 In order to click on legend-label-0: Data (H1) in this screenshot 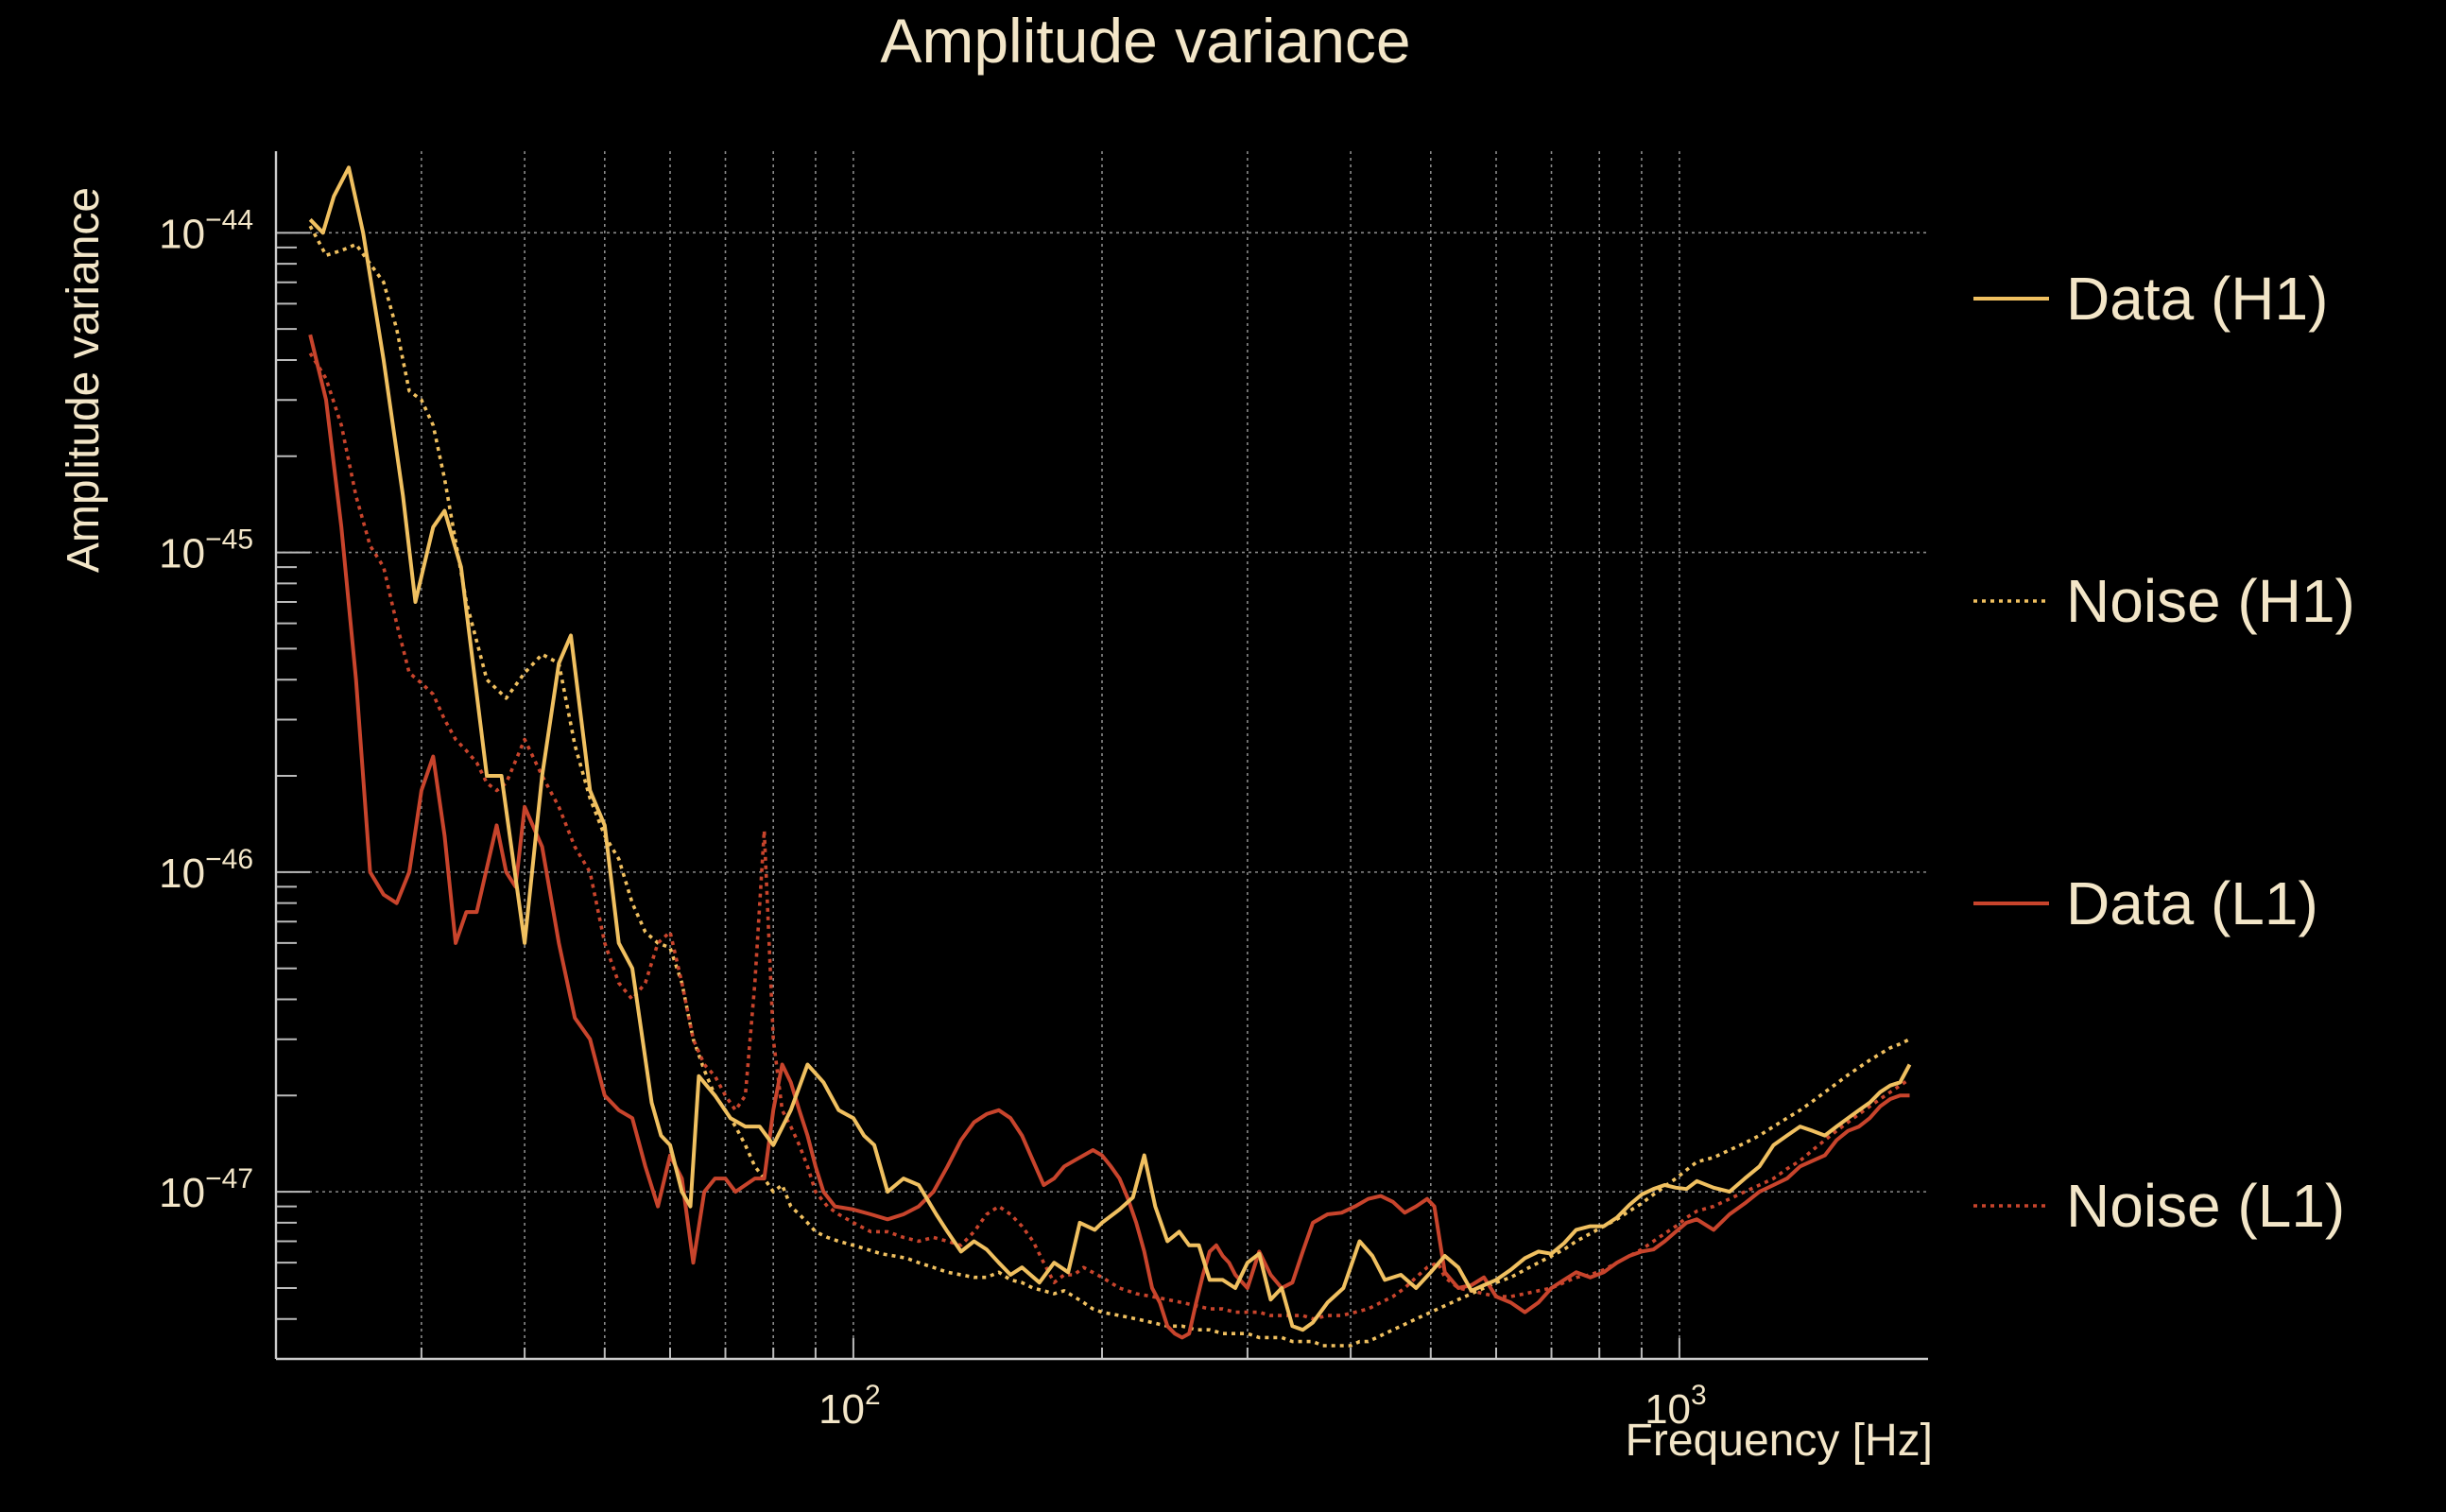, I will do `click(2197, 299)`.